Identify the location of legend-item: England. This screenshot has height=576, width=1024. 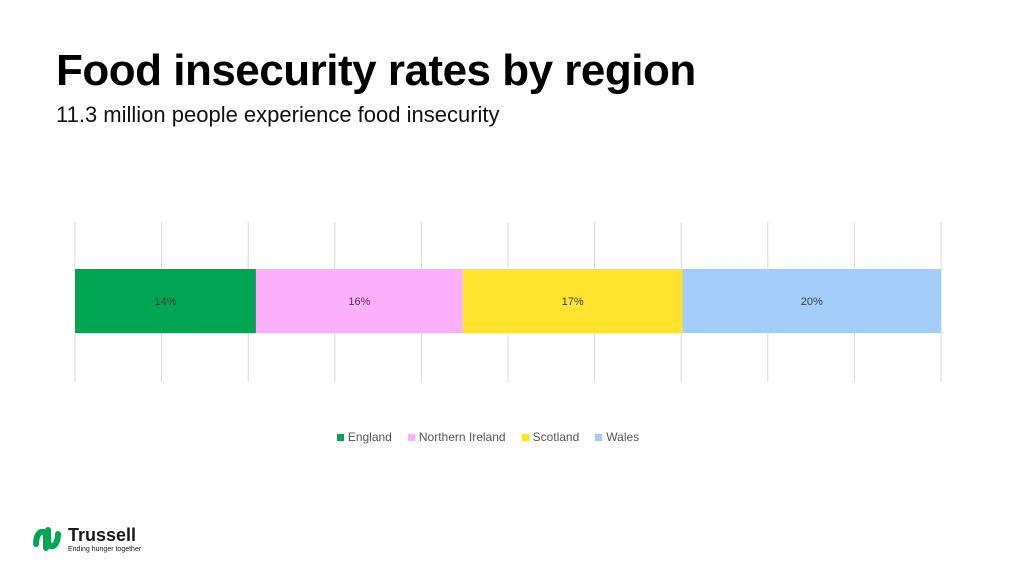
(364, 437).